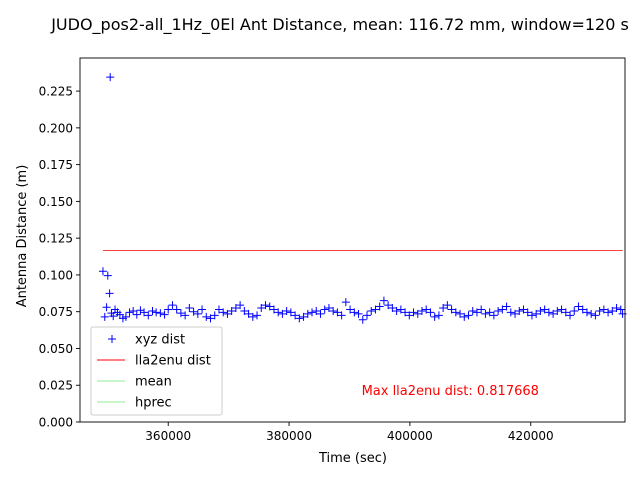 Image resolution: width=640 pixels, height=484 pixels. What do you see at coordinates (56, 92) in the screenshot?
I see `y-tick-label: 0.225` at bounding box center [56, 92].